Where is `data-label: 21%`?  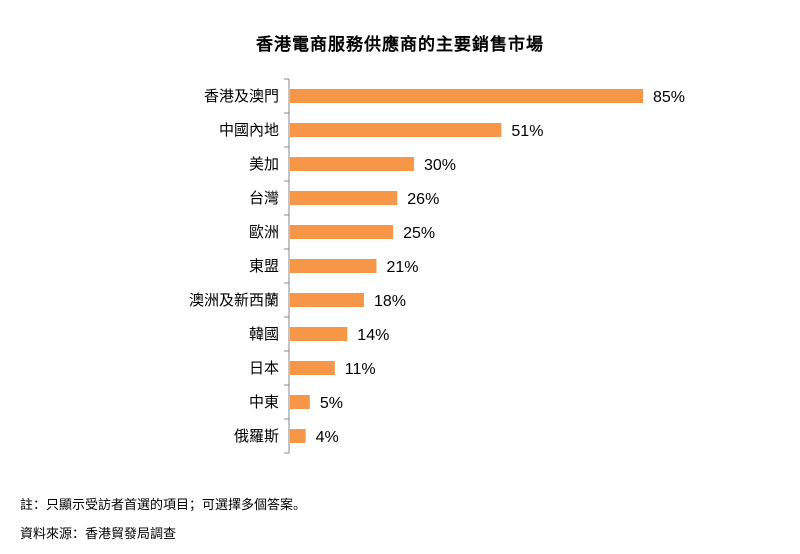
data-label: 21% is located at coordinates (402, 267).